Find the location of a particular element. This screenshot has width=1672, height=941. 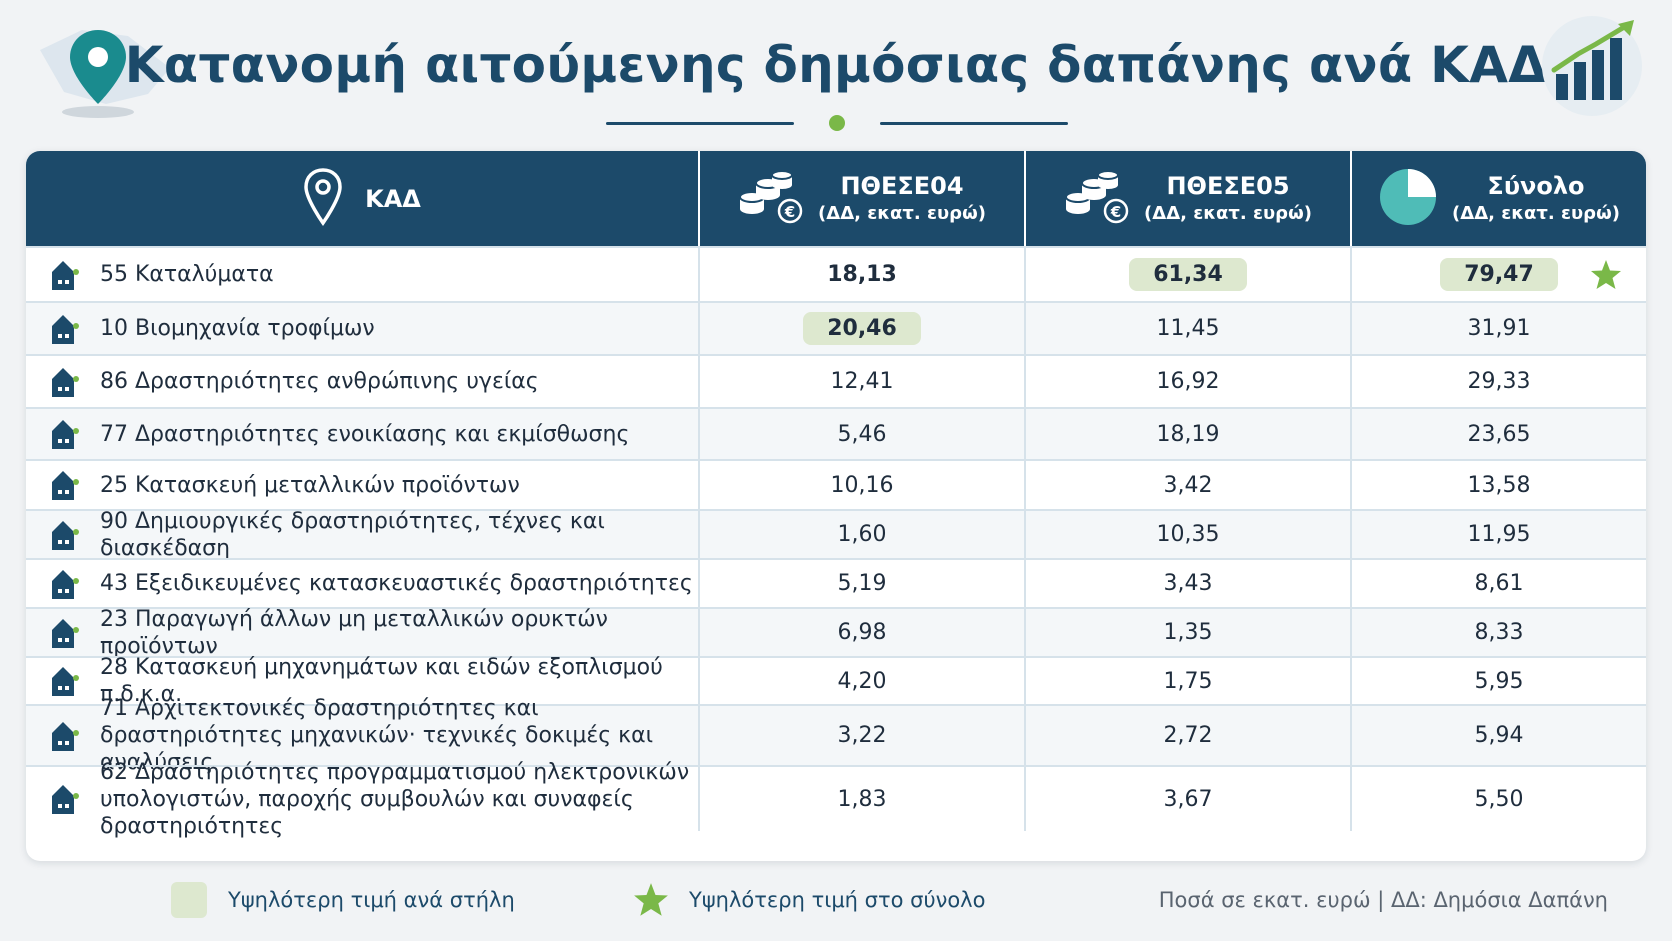

pie-chart-icon is located at coordinates (1408, 199).